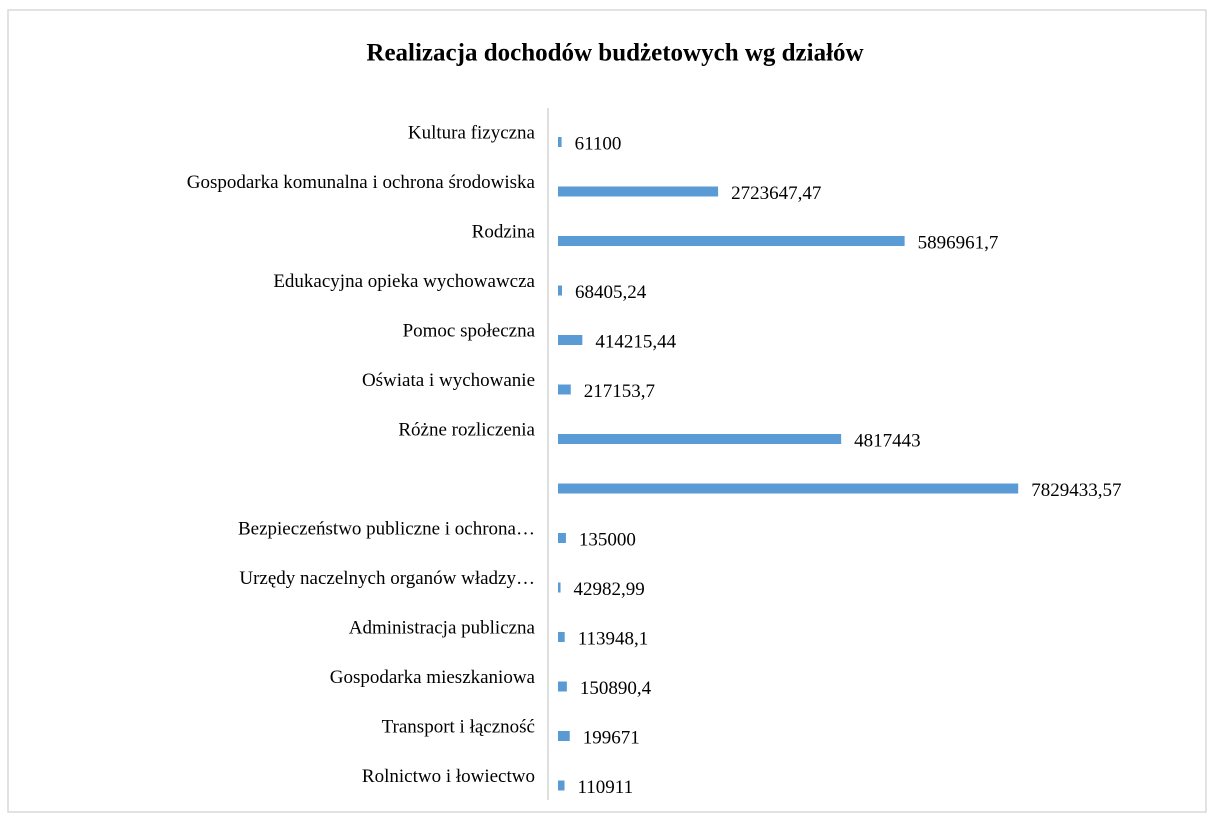 This screenshot has height=814, width=1208. What do you see at coordinates (433, 677) in the screenshot?
I see `category-label: Gospodarka mieszkaniowa` at bounding box center [433, 677].